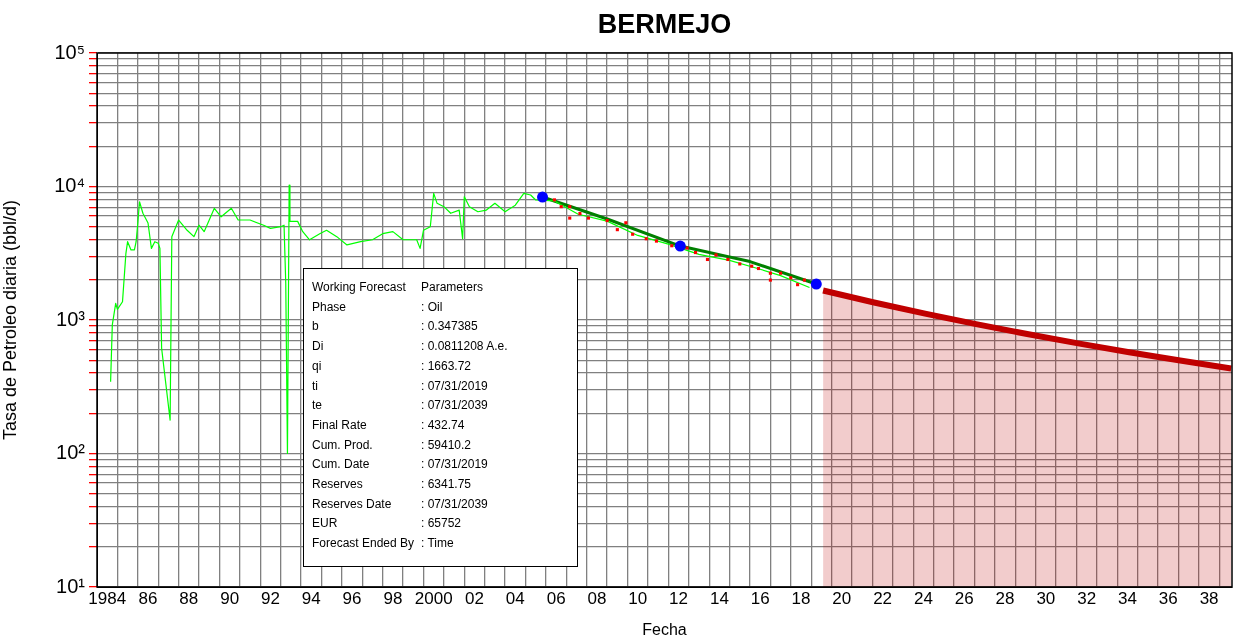 This screenshot has width=1238, height=644. Describe the element at coordinates (556, 598) in the screenshot. I see `x-tick-label: 06` at that location.